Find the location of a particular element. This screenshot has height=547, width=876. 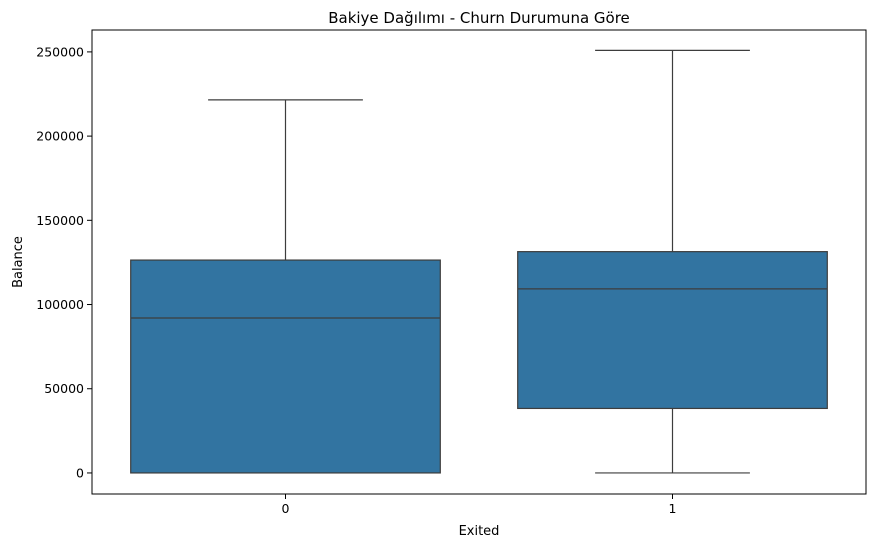

y-tick-label: 250000 is located at coordinates (60, 51).